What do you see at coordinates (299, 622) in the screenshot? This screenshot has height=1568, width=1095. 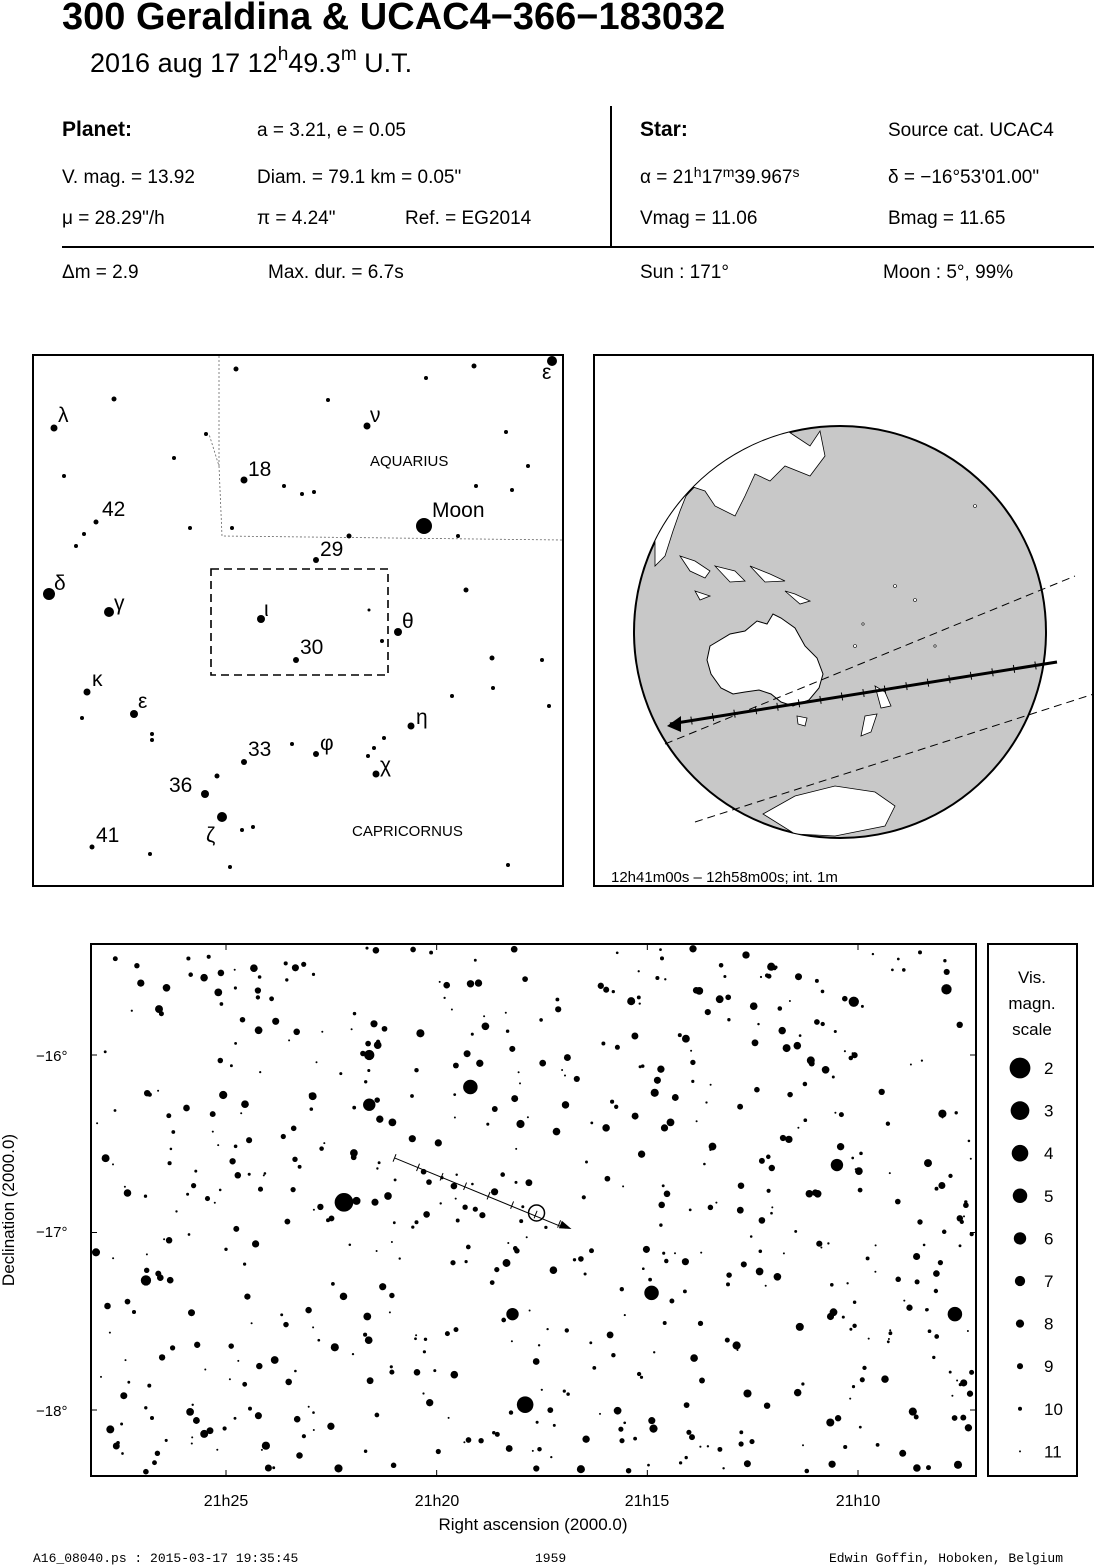 I see `field-of-view-box` at bounding box center [299, 622].